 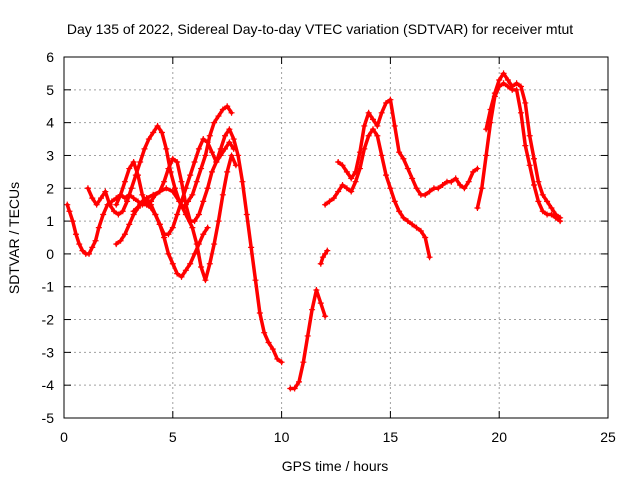 I want to click on y-tick-label: 4, so click(x=50, y=123).